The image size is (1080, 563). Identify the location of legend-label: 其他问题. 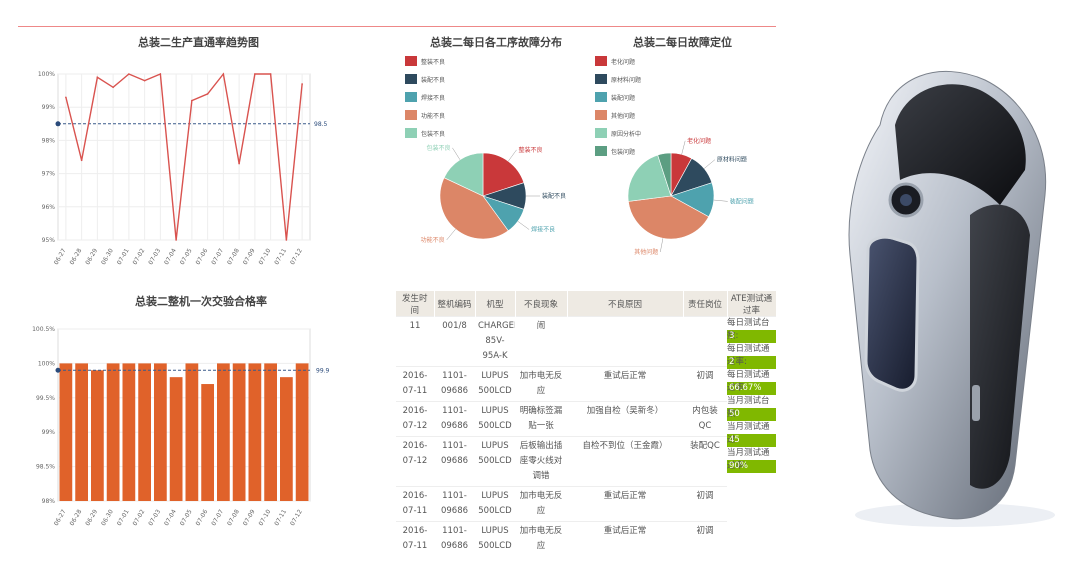
(623, 116).